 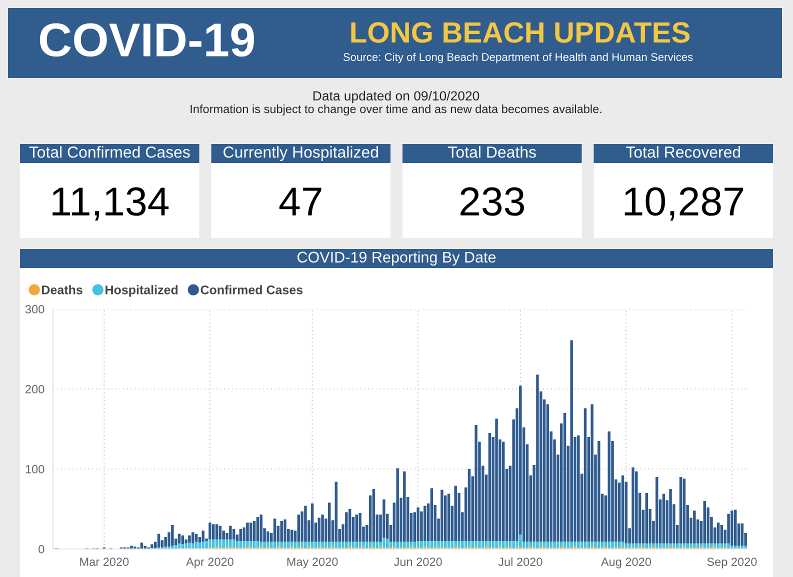 I want to click on category-label: Total Deaths, so click(x=492, y=152).